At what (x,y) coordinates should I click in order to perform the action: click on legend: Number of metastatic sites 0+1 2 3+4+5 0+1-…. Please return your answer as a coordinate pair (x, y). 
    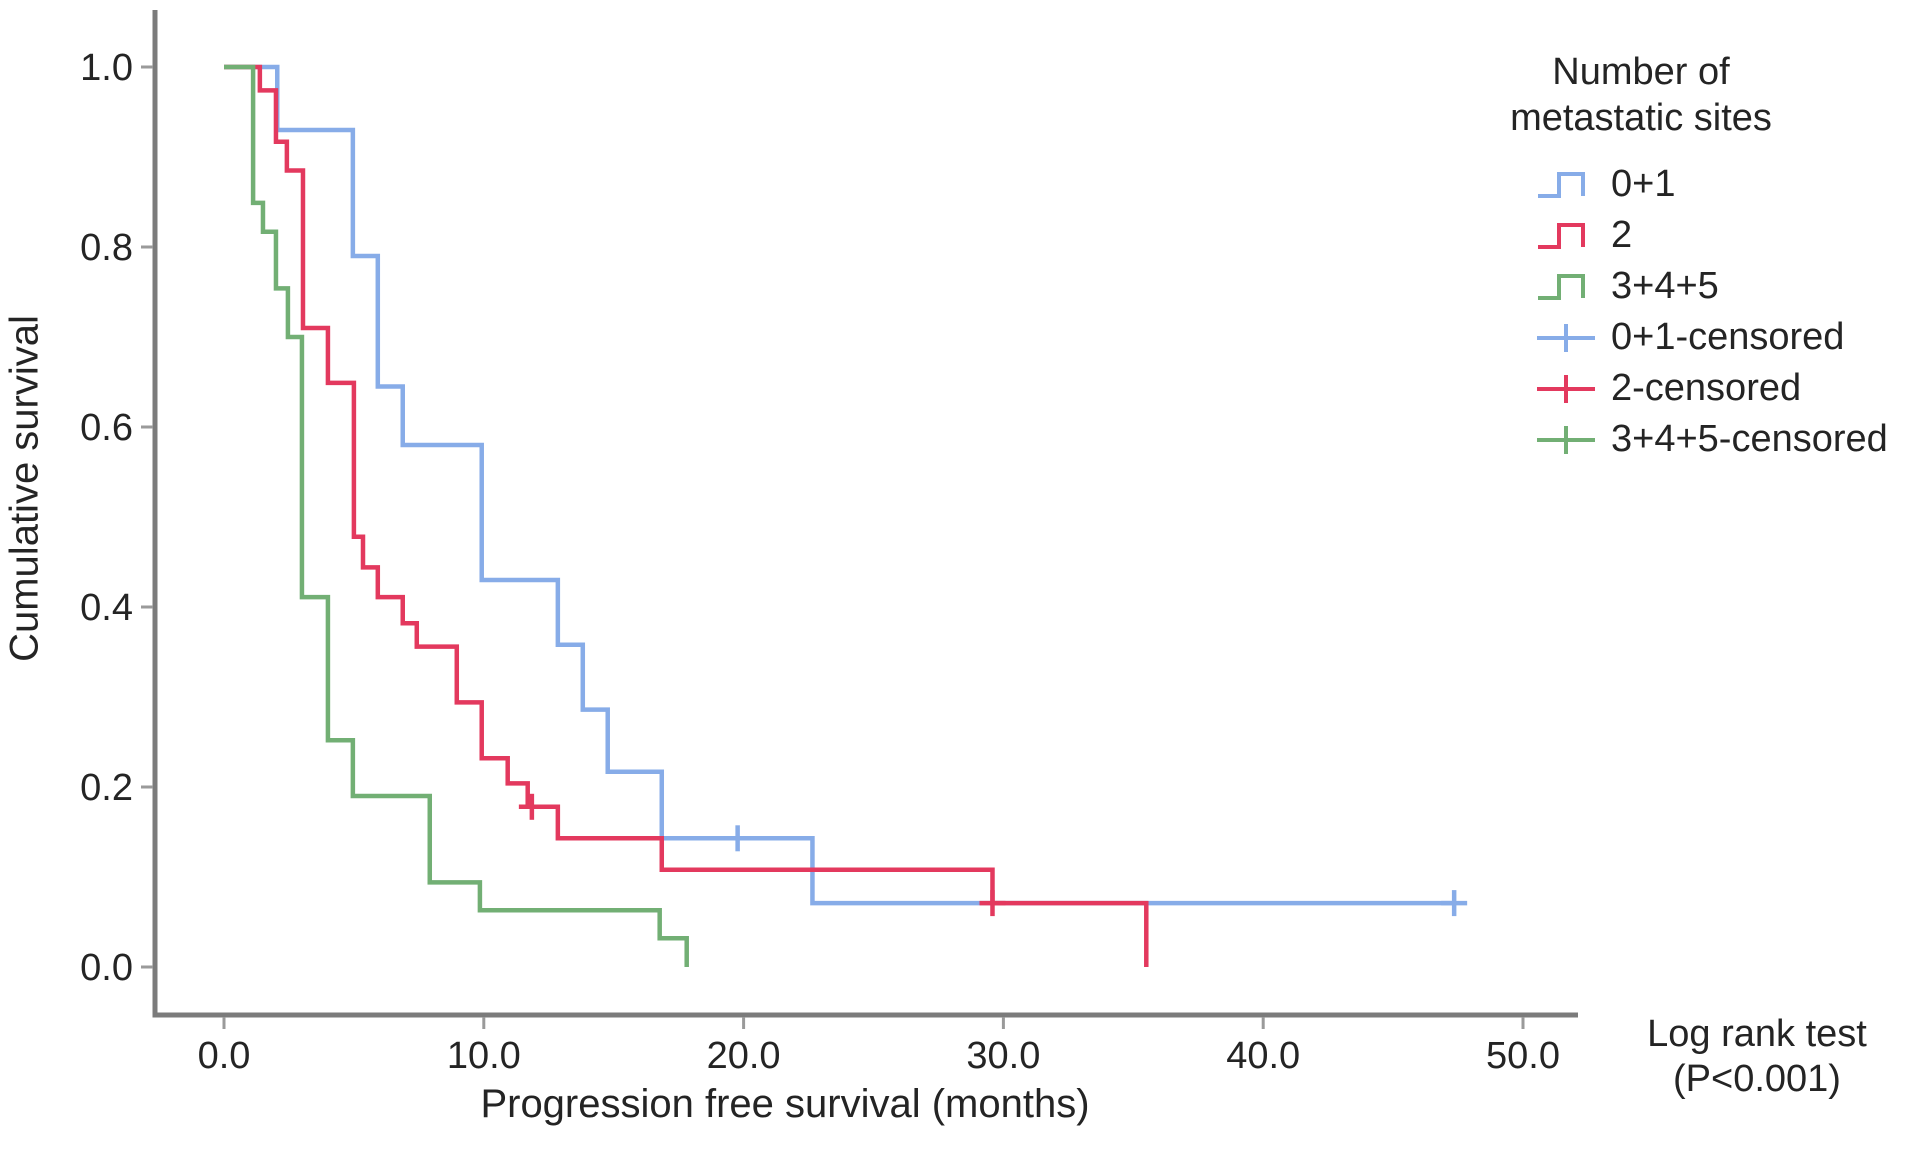
    Looking at the image, I should click on (1706, 257).